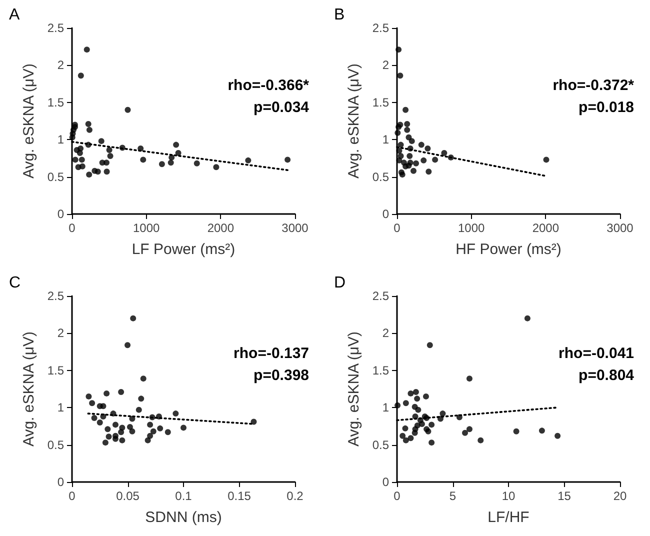 This screenshot has height=536, width=650. What do you see at coordinates (606, 107) in the screenshot?
I see `annotation: p=0.018` at bounding box center [606, 107].